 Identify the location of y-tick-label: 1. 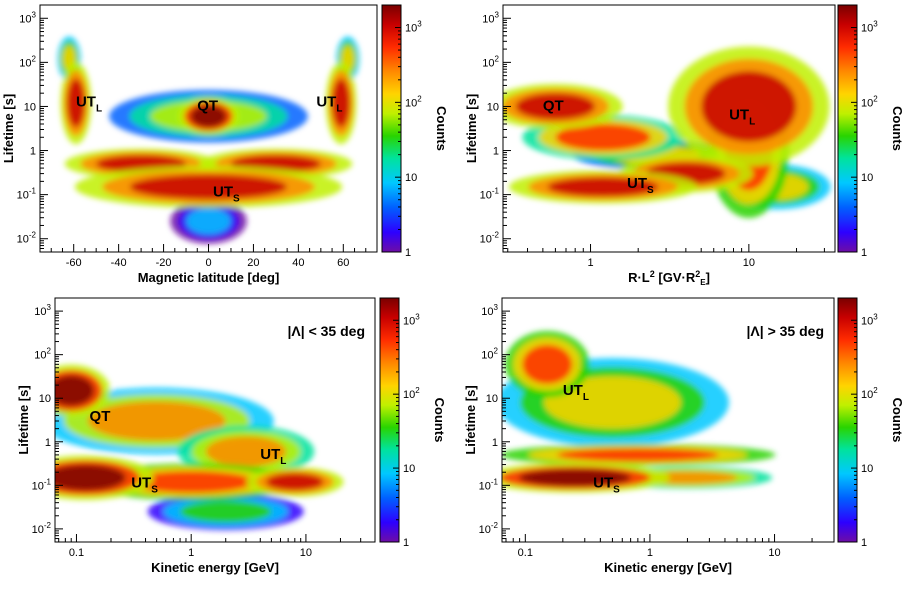
(33, 152).